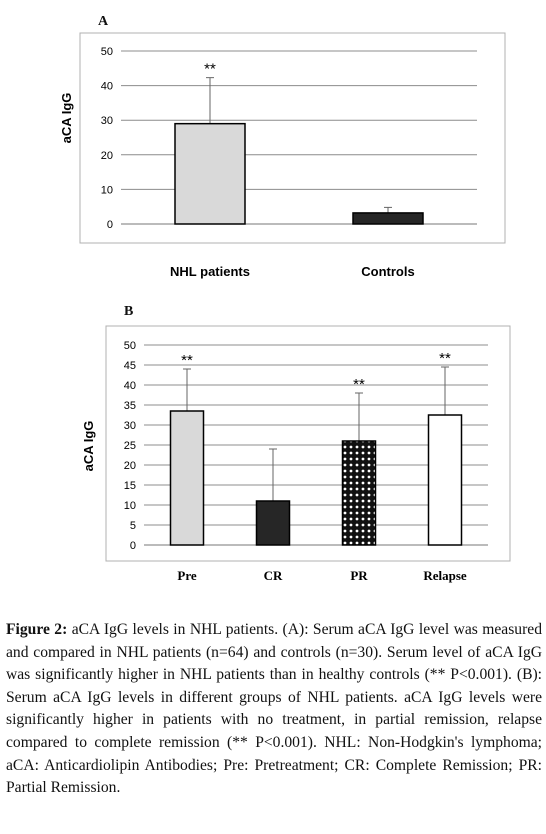 The width and height of the screenshot is (546, 834). What do you see at coordinates (387, 271) in the screenshot?
I see `category-label: Controls` at bounding box center [387, 271].